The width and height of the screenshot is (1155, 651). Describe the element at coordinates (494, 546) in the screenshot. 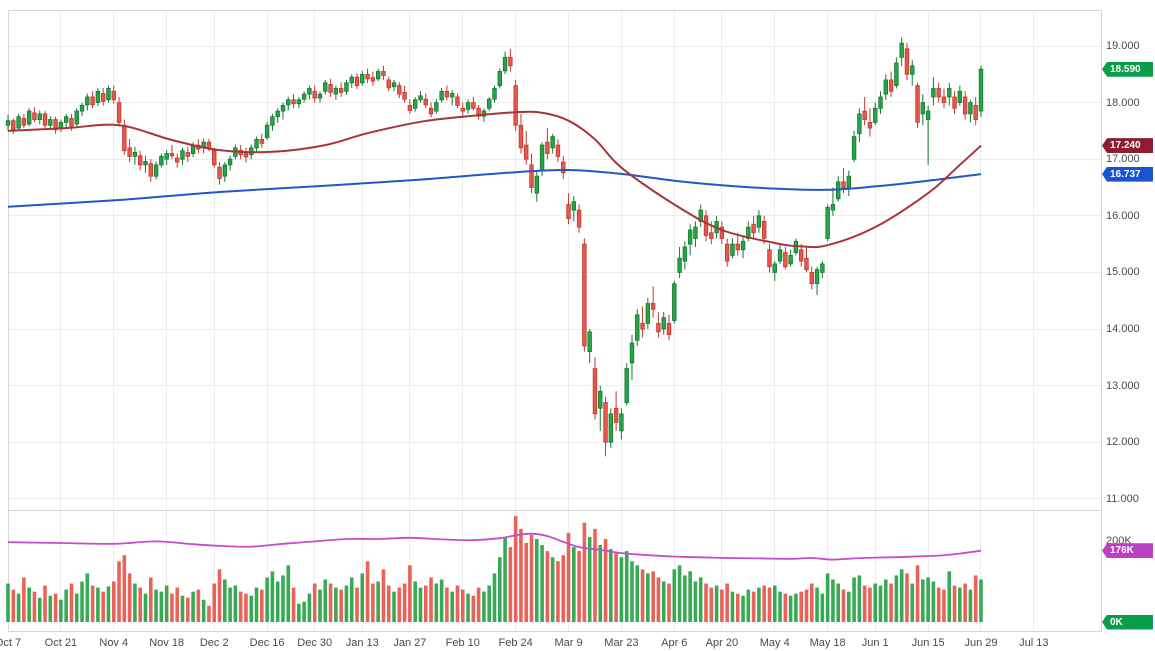

I see `volume-ma-line` at that location.